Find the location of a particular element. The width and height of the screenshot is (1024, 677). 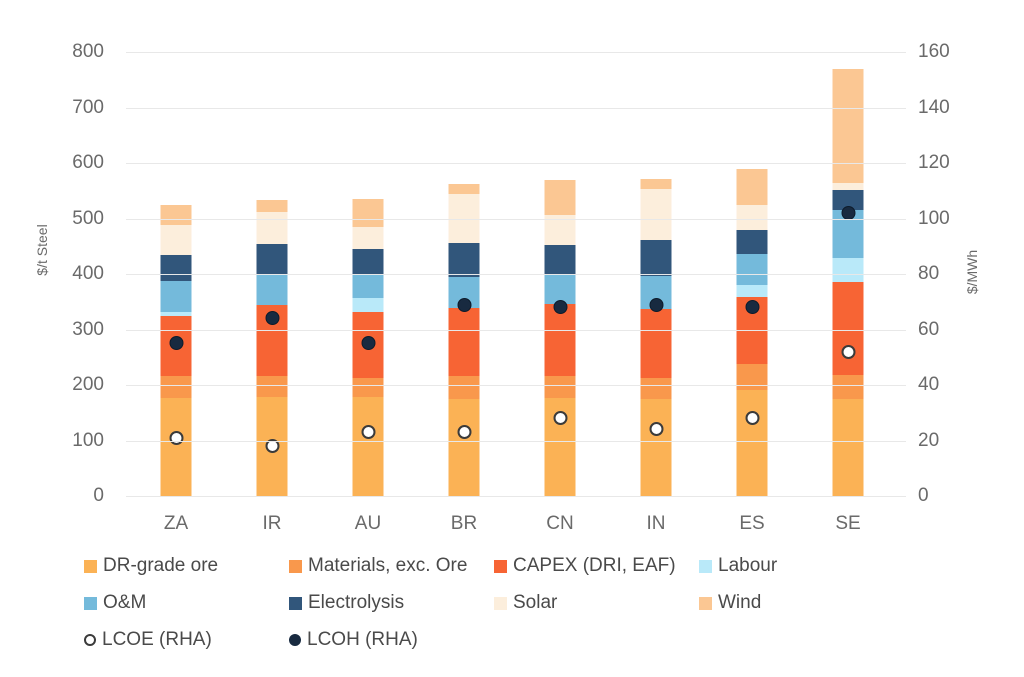

bar-ir is located at coordinates (272, 274).